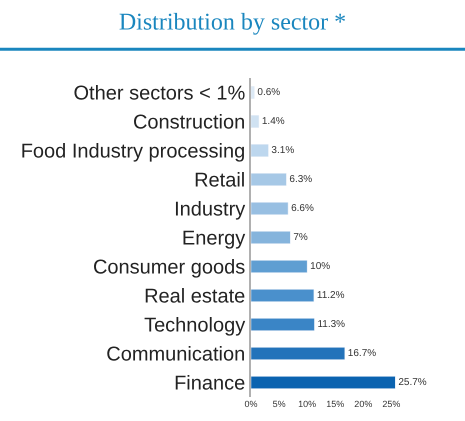 This screenshot has height=421, width=465. What do you see at coordinates (273, 121) in the screenshot?
I see `data-label: 1.4%` at bounding box center [273, 121].